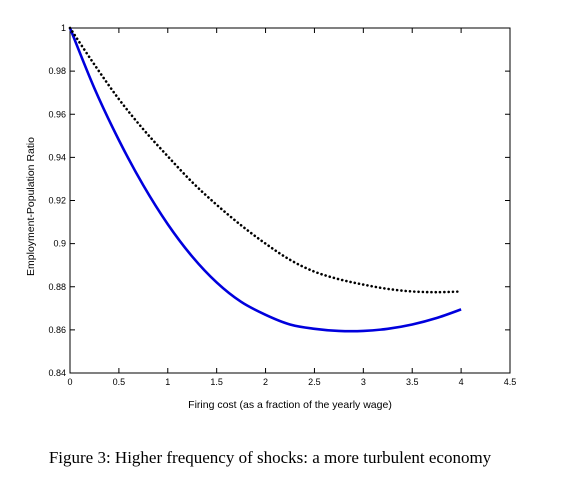 Image resolution: width=570 pixels, height=488 pixels. I want to click on y-tick-label: 0.92, so click(57, 201).